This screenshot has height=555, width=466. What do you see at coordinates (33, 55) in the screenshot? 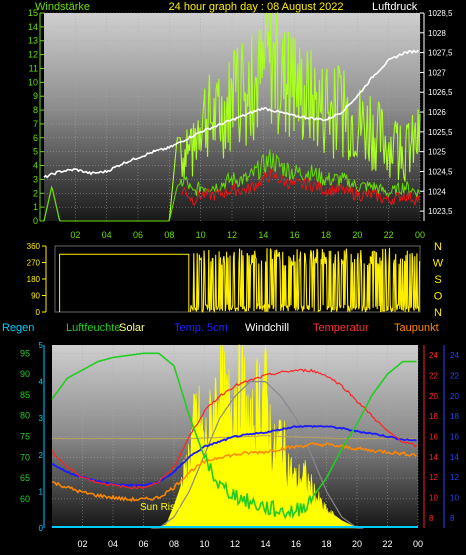
I see `wind-axis-tick-label: 12` at bounding box center [33, 55].